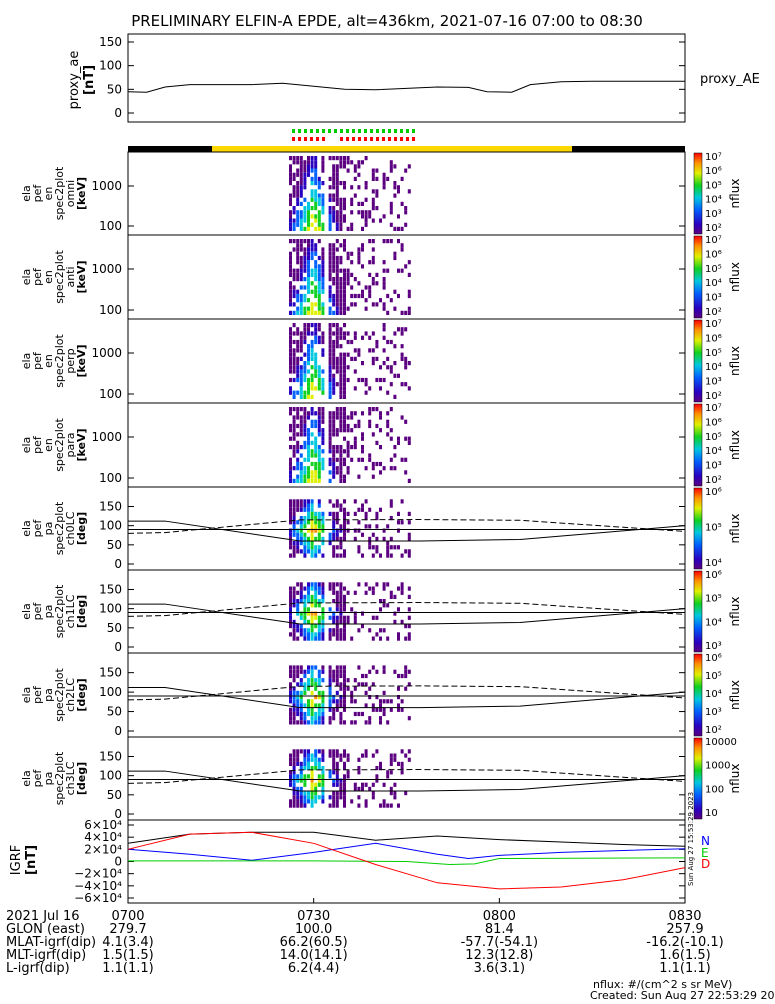  Describe the element at coordinates (499, 955) in the screenshot. I see `footer-cell: 12.3(12.8)` at that location.